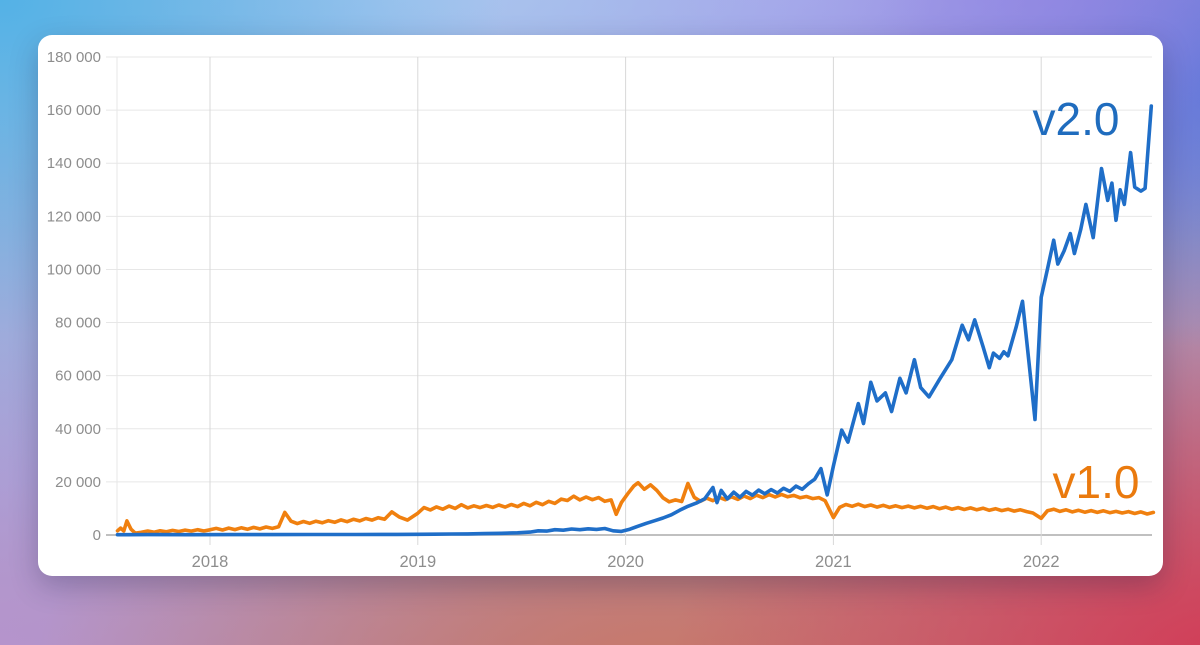 This screenshot has width=1200, height=645. I want to click on svg-text: 2018, so click(210, 562).